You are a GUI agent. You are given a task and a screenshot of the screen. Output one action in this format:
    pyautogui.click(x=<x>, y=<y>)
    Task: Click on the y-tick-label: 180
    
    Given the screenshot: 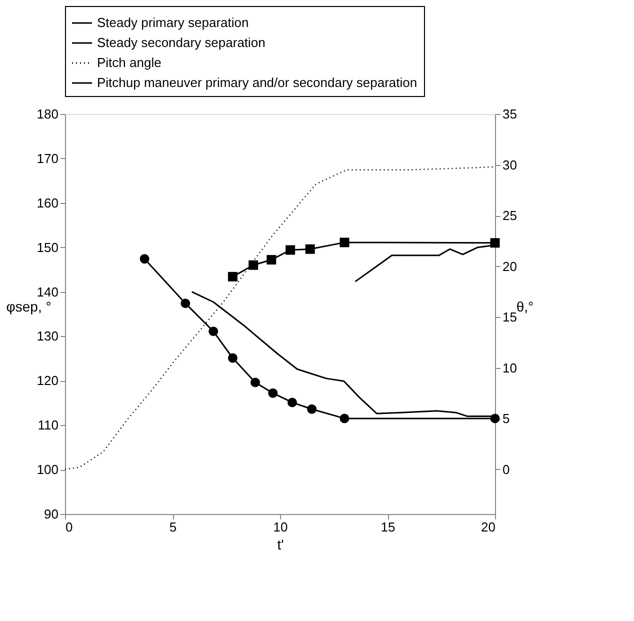 What is the action you would take?
    pyautogui.click(x=47, y=114)
    